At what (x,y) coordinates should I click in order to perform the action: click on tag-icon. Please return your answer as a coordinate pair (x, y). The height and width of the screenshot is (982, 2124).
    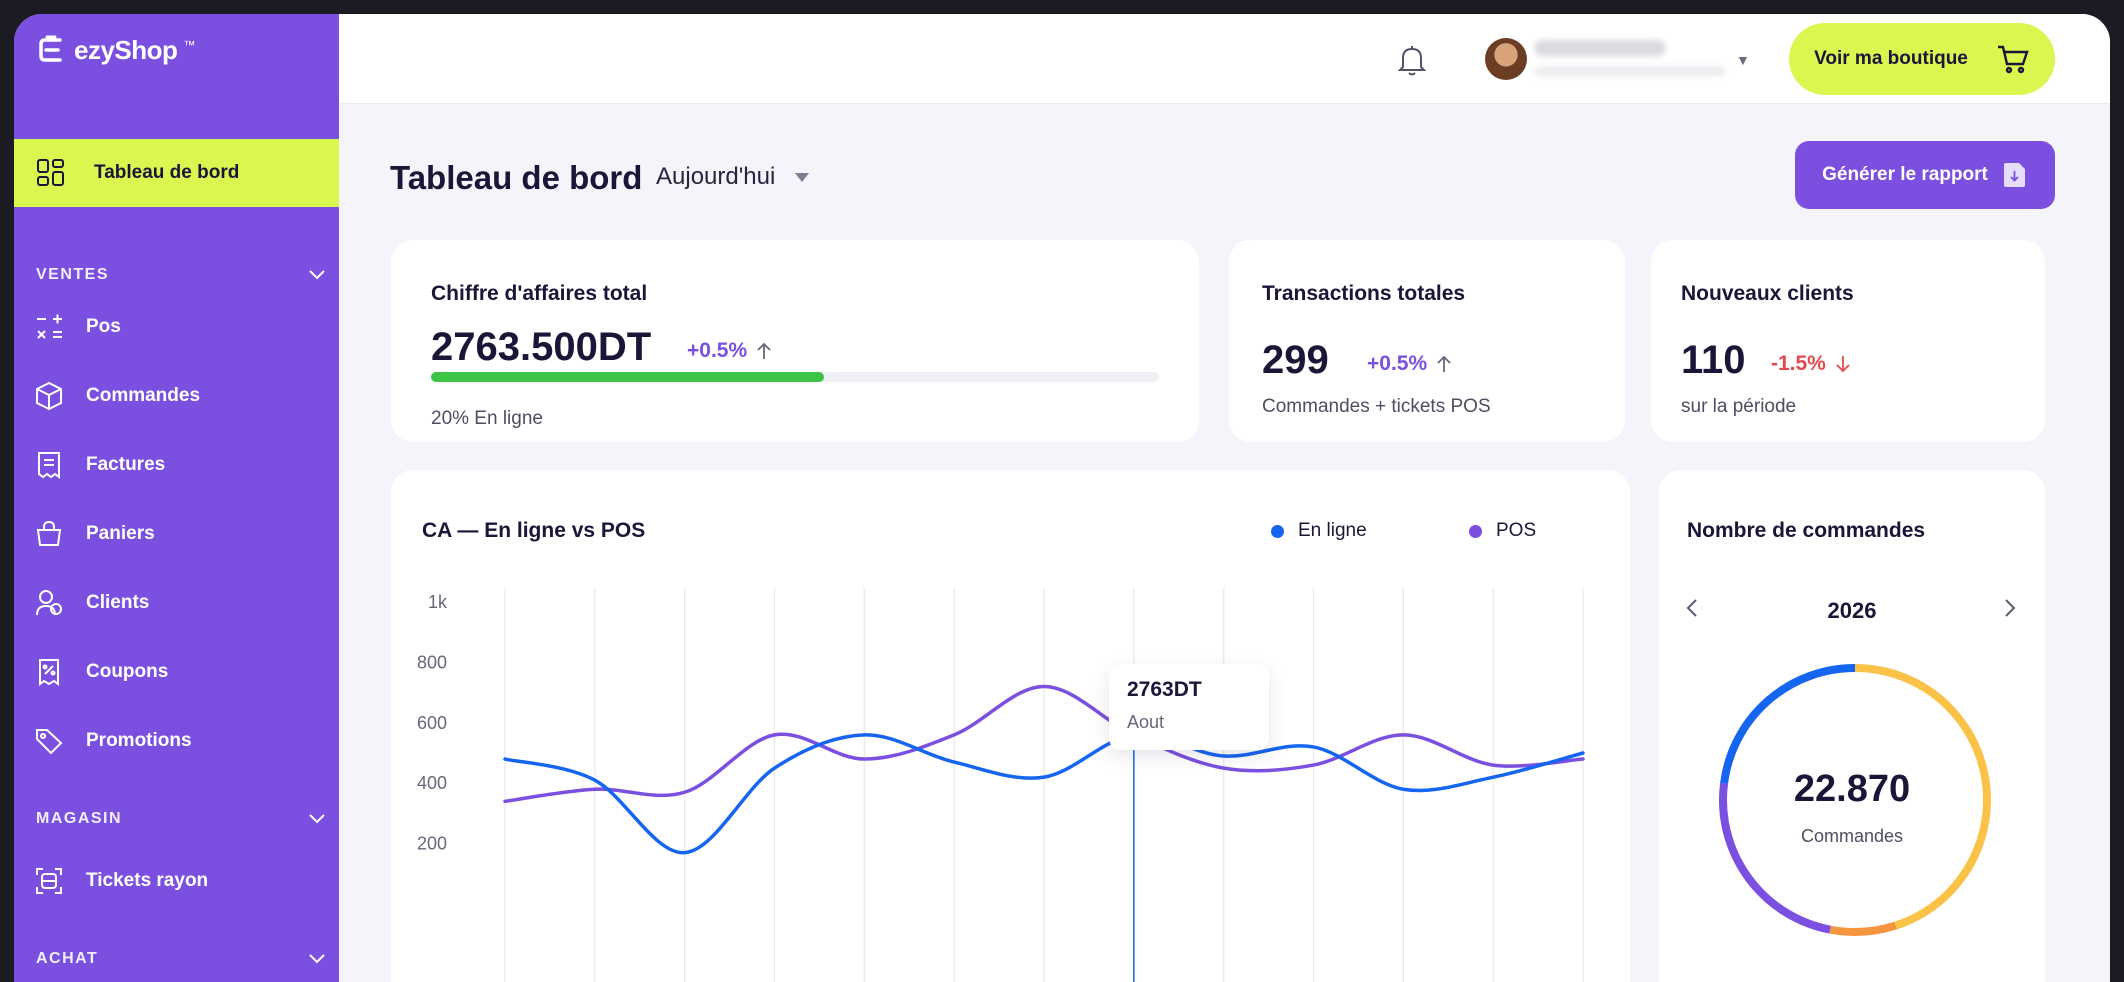
    Looking at the image, I should click on (49, 741).